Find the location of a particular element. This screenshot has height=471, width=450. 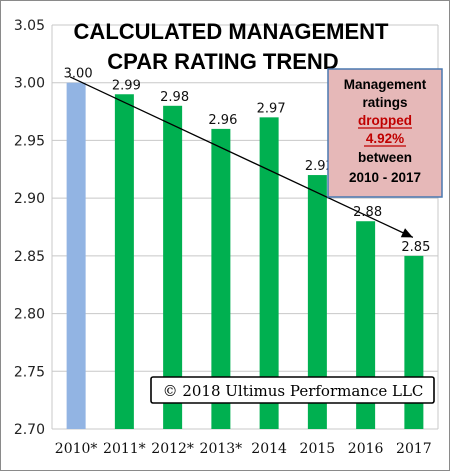

data-label: 2.88 is located at coordinates (367, 212).